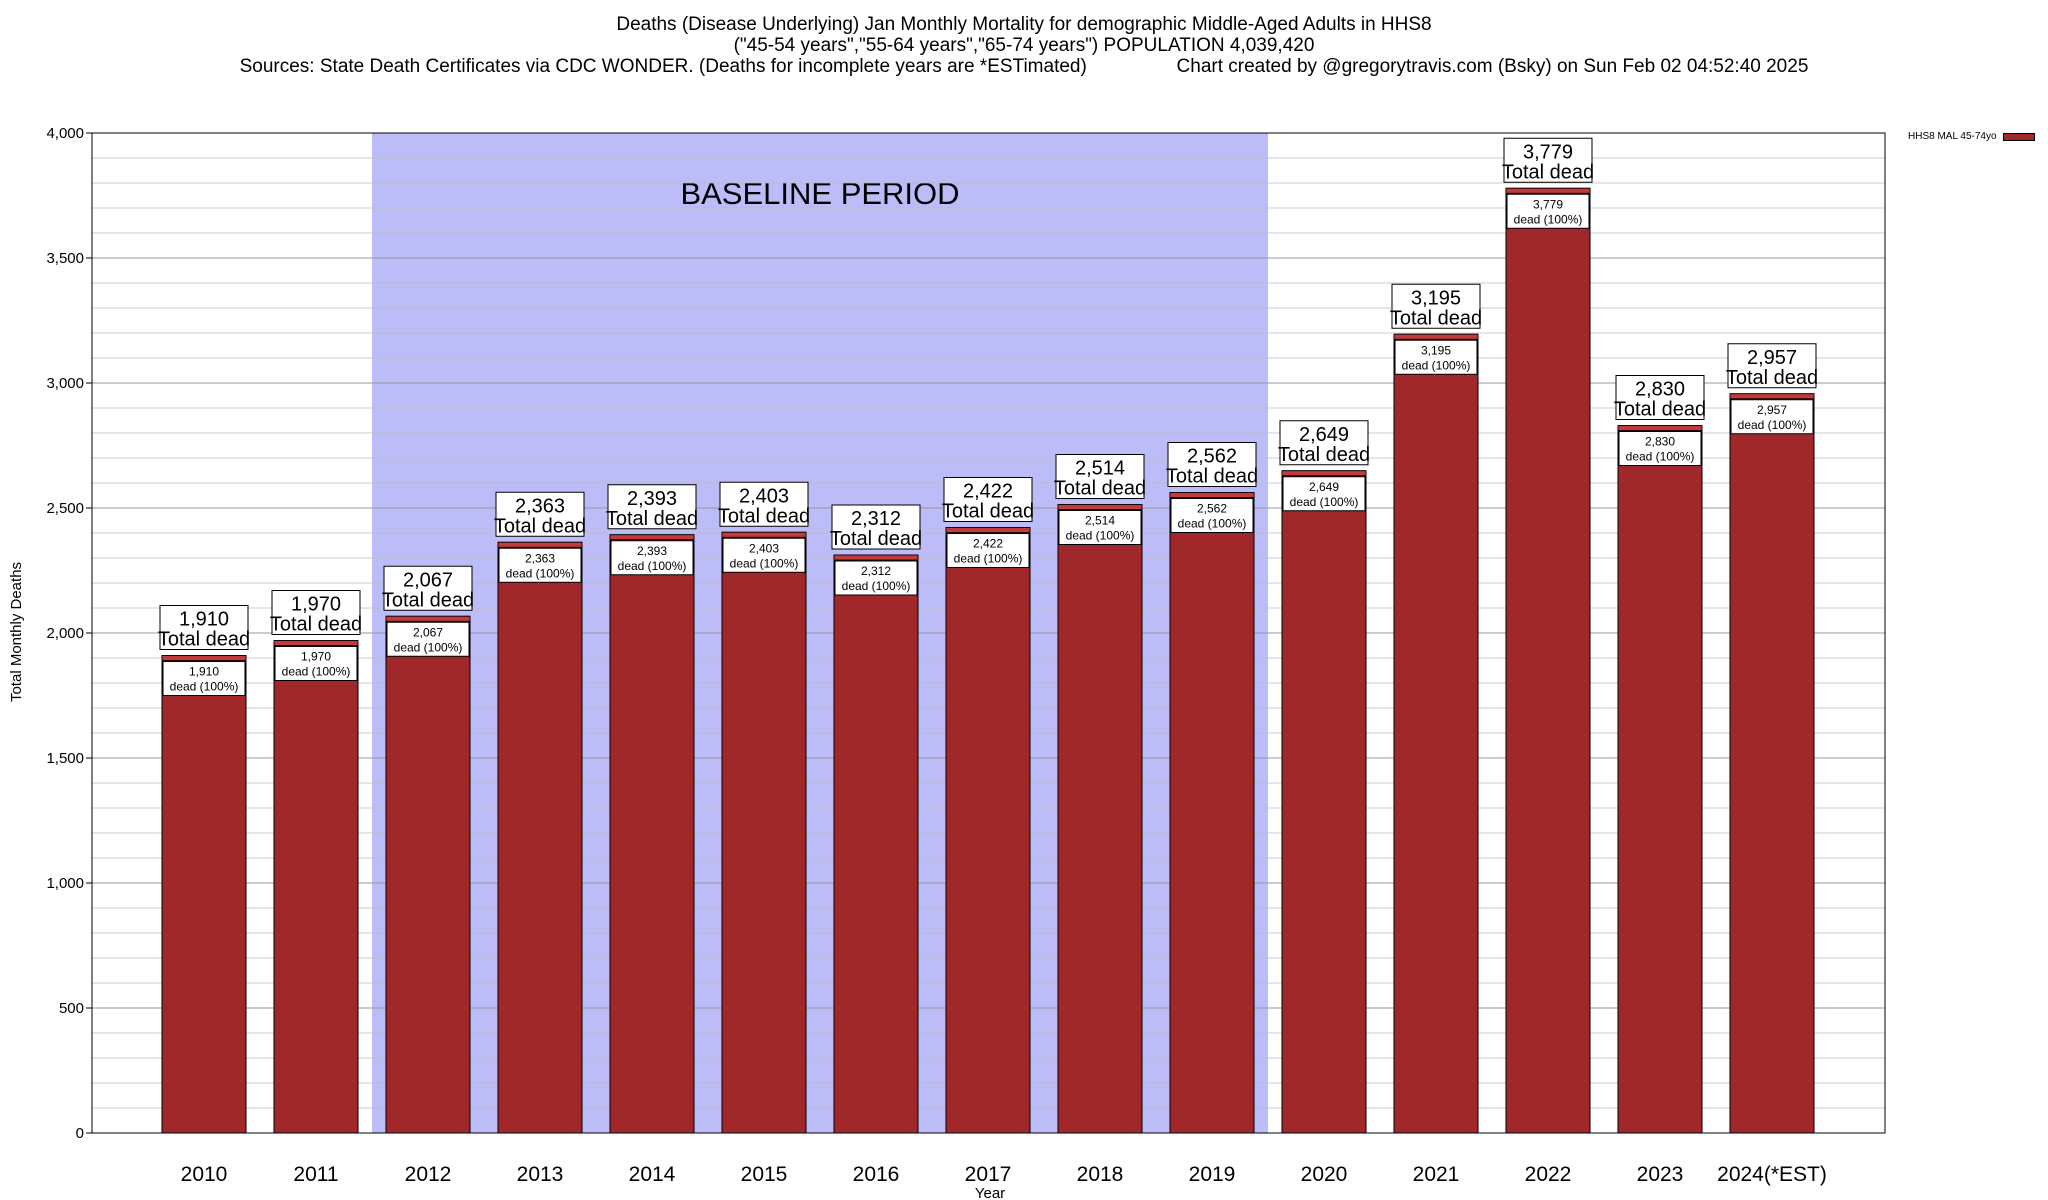 This screenshot has height=1200, width=2048. What do you see at coordinates (16, 632) in the screenshot?
I see `y-axis-title: Total Monthly Deaths` at bounding box center [16, 632].